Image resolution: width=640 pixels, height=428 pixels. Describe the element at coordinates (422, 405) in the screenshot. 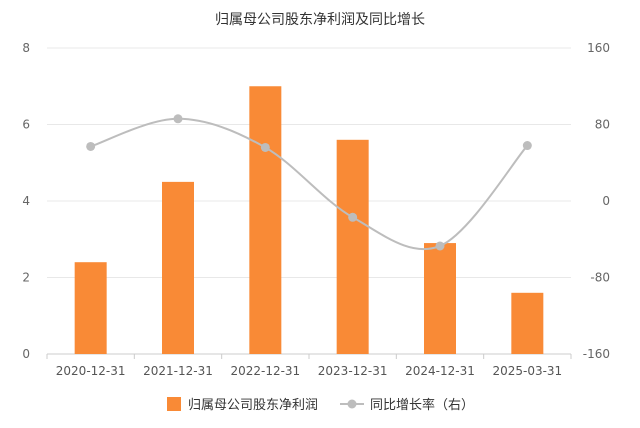

I see `legend-line-label: 同比增长率（右）` at that location.